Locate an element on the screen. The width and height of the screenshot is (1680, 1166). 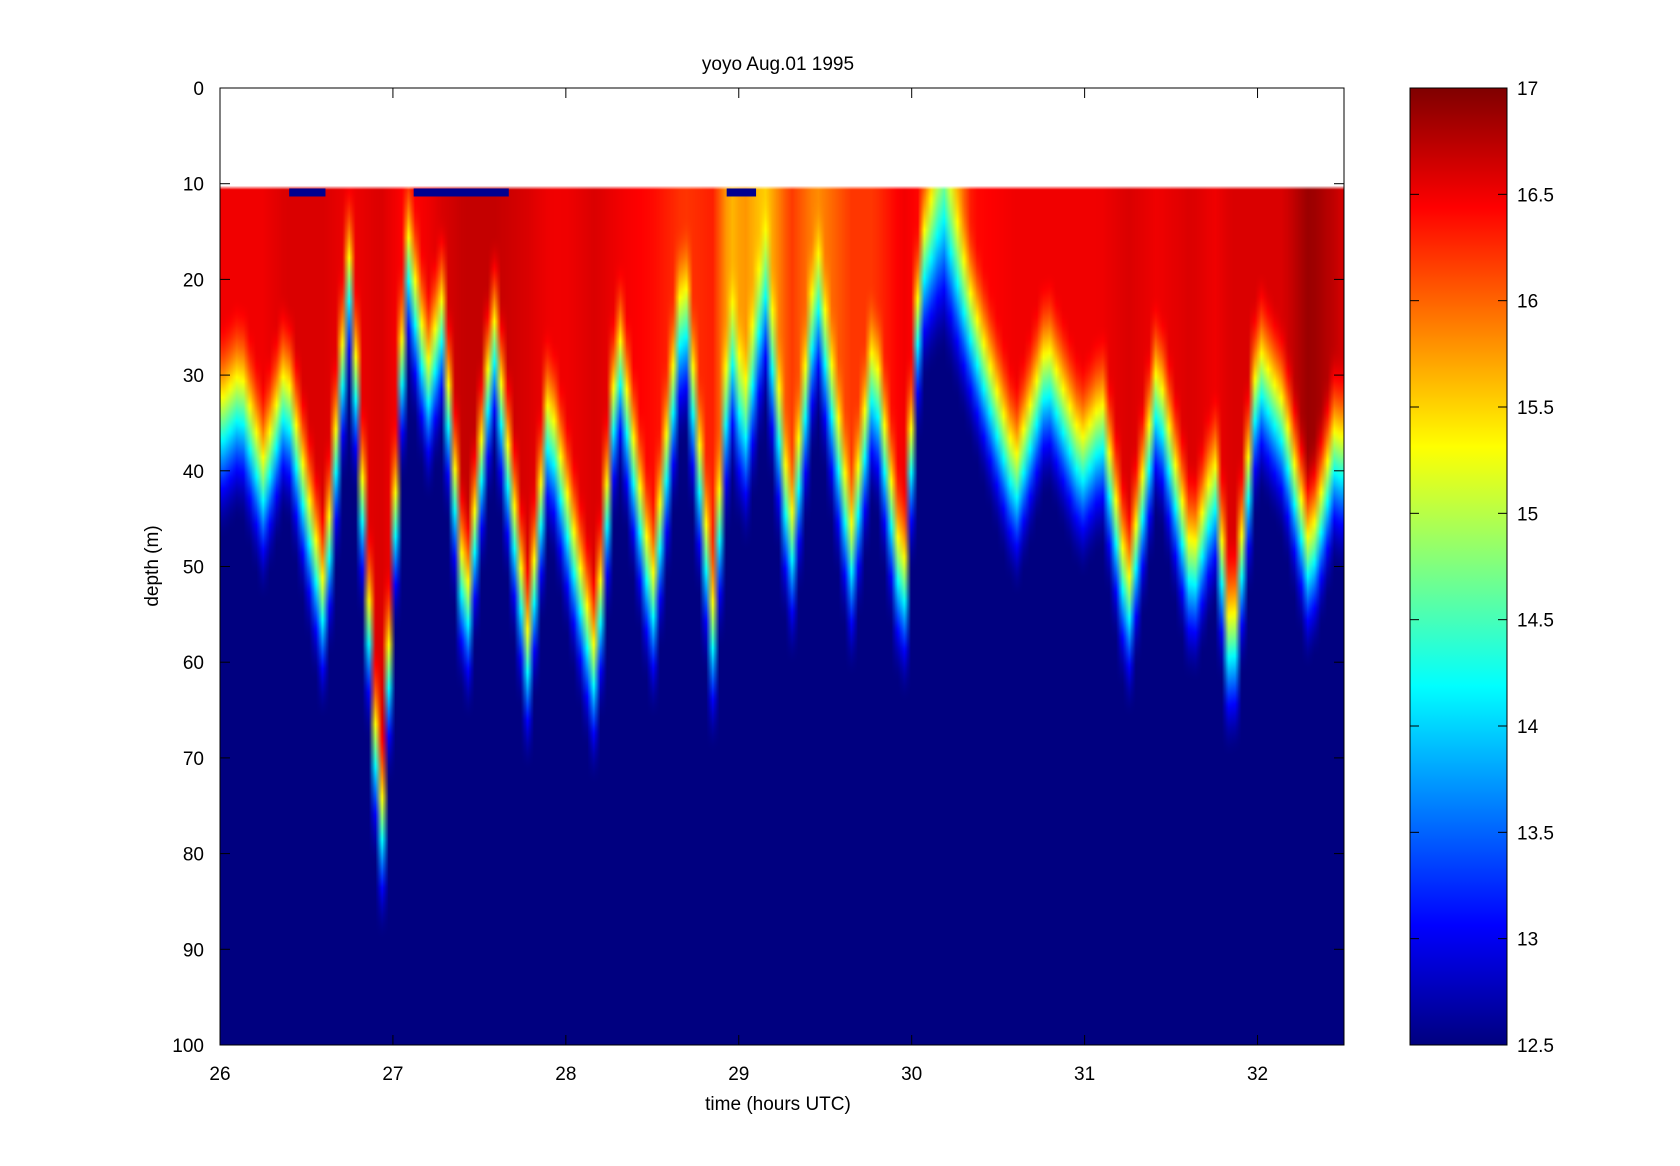
y-tick-label: 10 is located at coordinates (193, 185).